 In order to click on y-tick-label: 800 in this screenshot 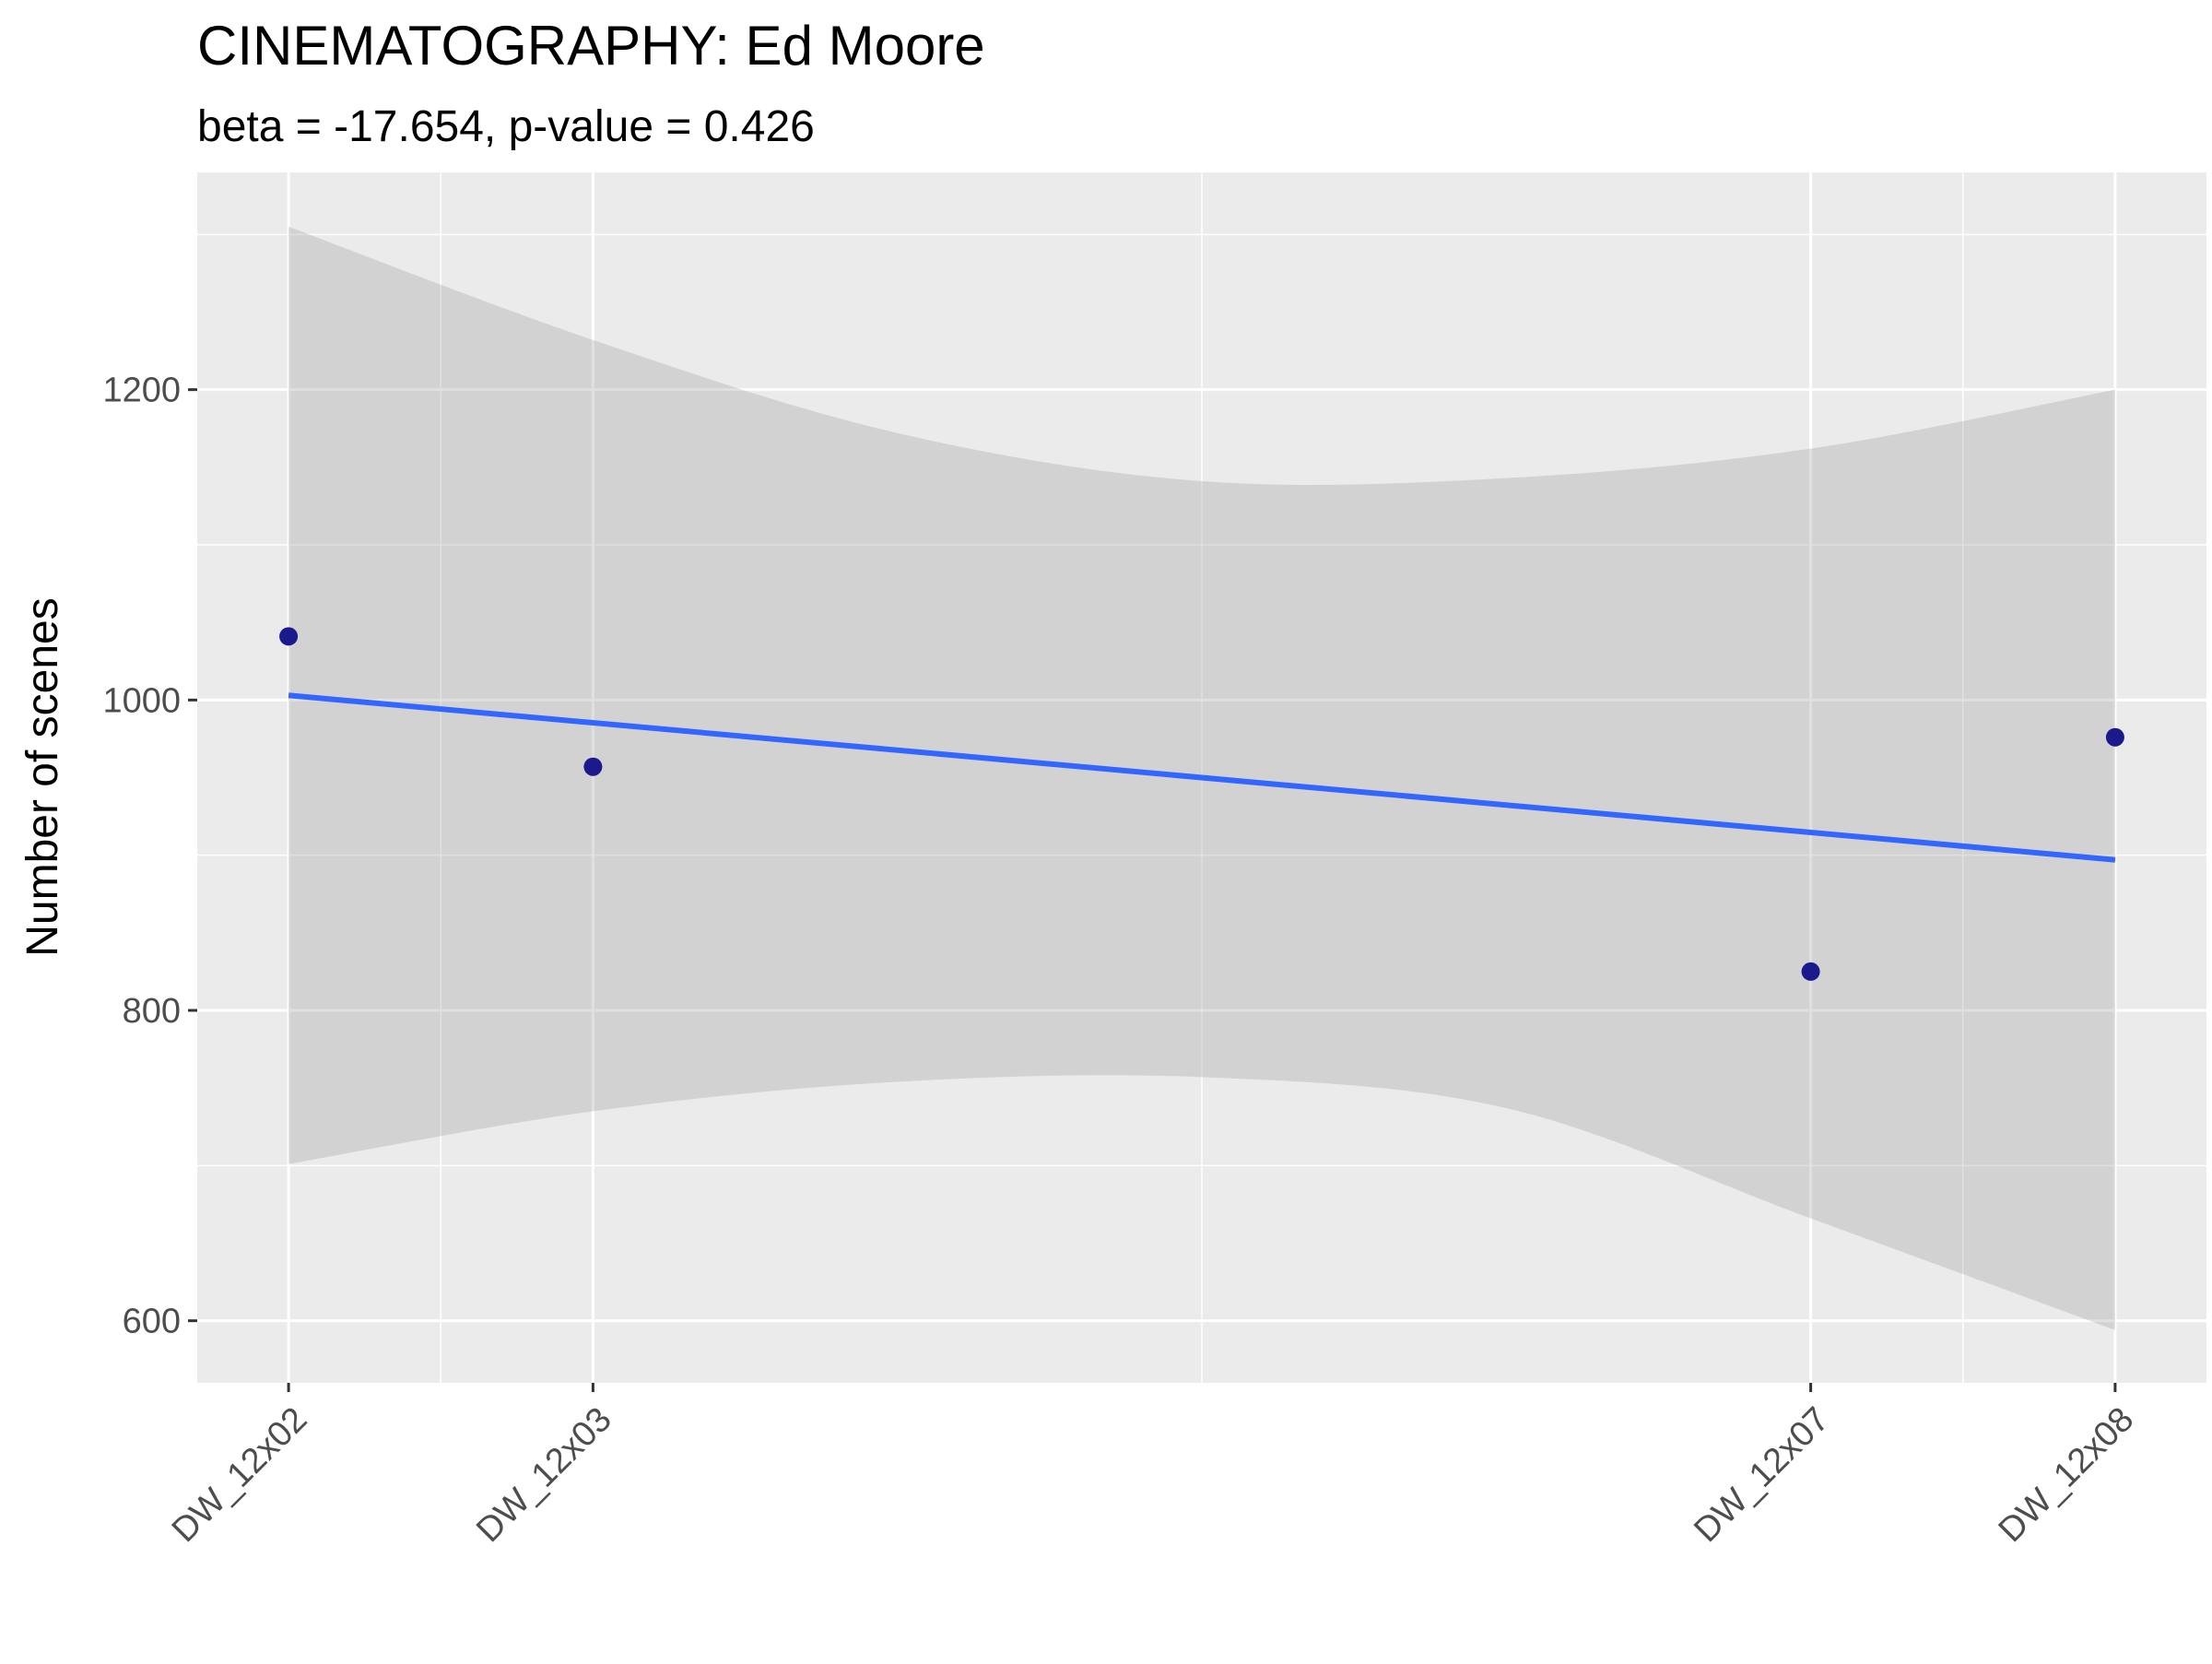, I will do `click(152, 1011)`.